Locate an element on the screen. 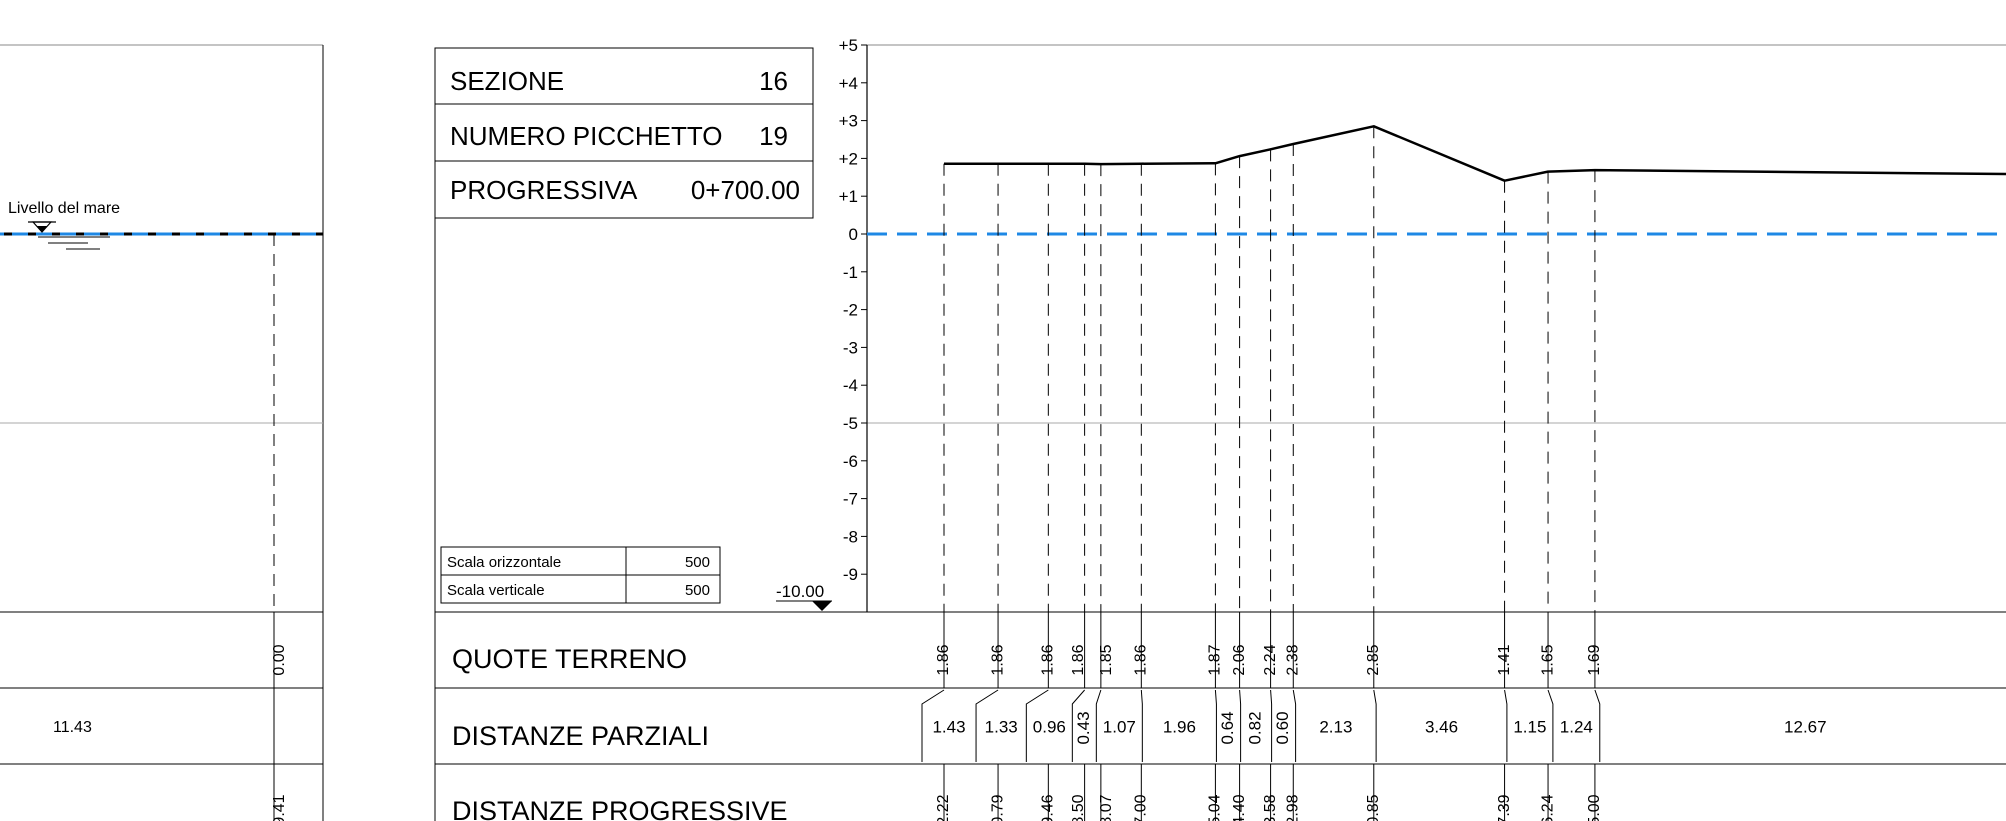 The image size is (2006, 821). elevation-label: 2.06 is located at coordinates (1239, 659).